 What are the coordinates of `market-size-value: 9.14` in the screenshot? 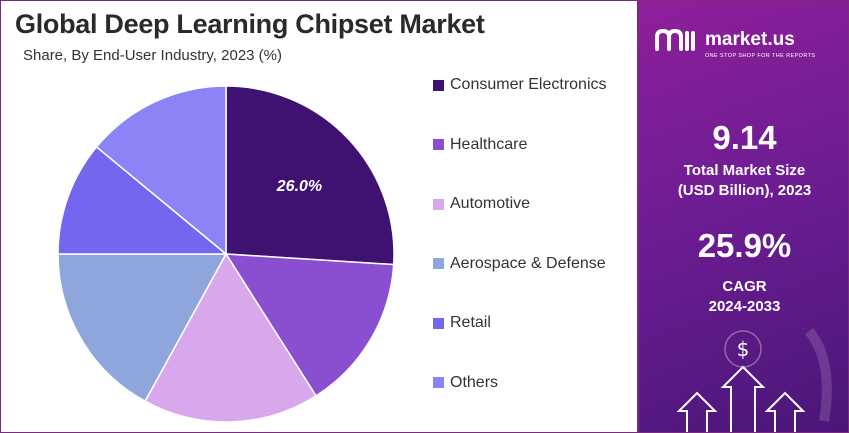 It's located at (744, 137).